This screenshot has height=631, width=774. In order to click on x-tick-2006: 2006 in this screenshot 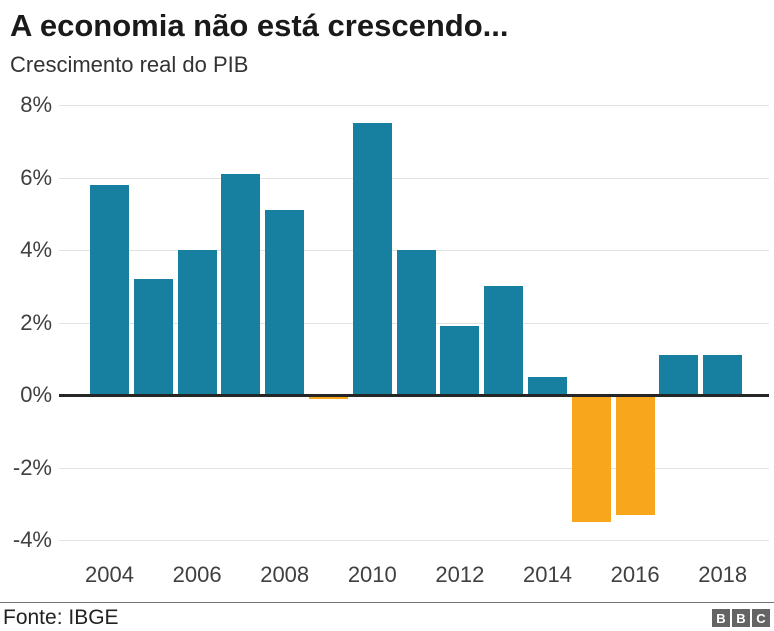, I will do `click(197, 574)`.